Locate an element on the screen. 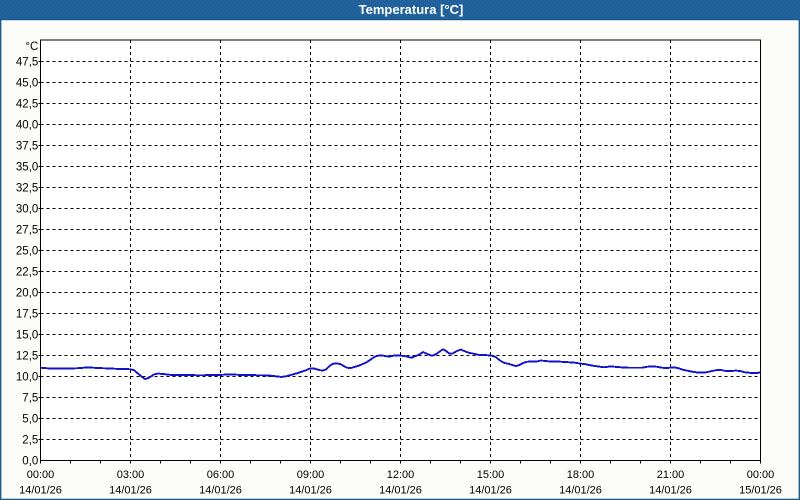 Image resolution: width=800 pixels, height=500 pixels. svg-text: 15:00 is located at coordinates (491, 475).